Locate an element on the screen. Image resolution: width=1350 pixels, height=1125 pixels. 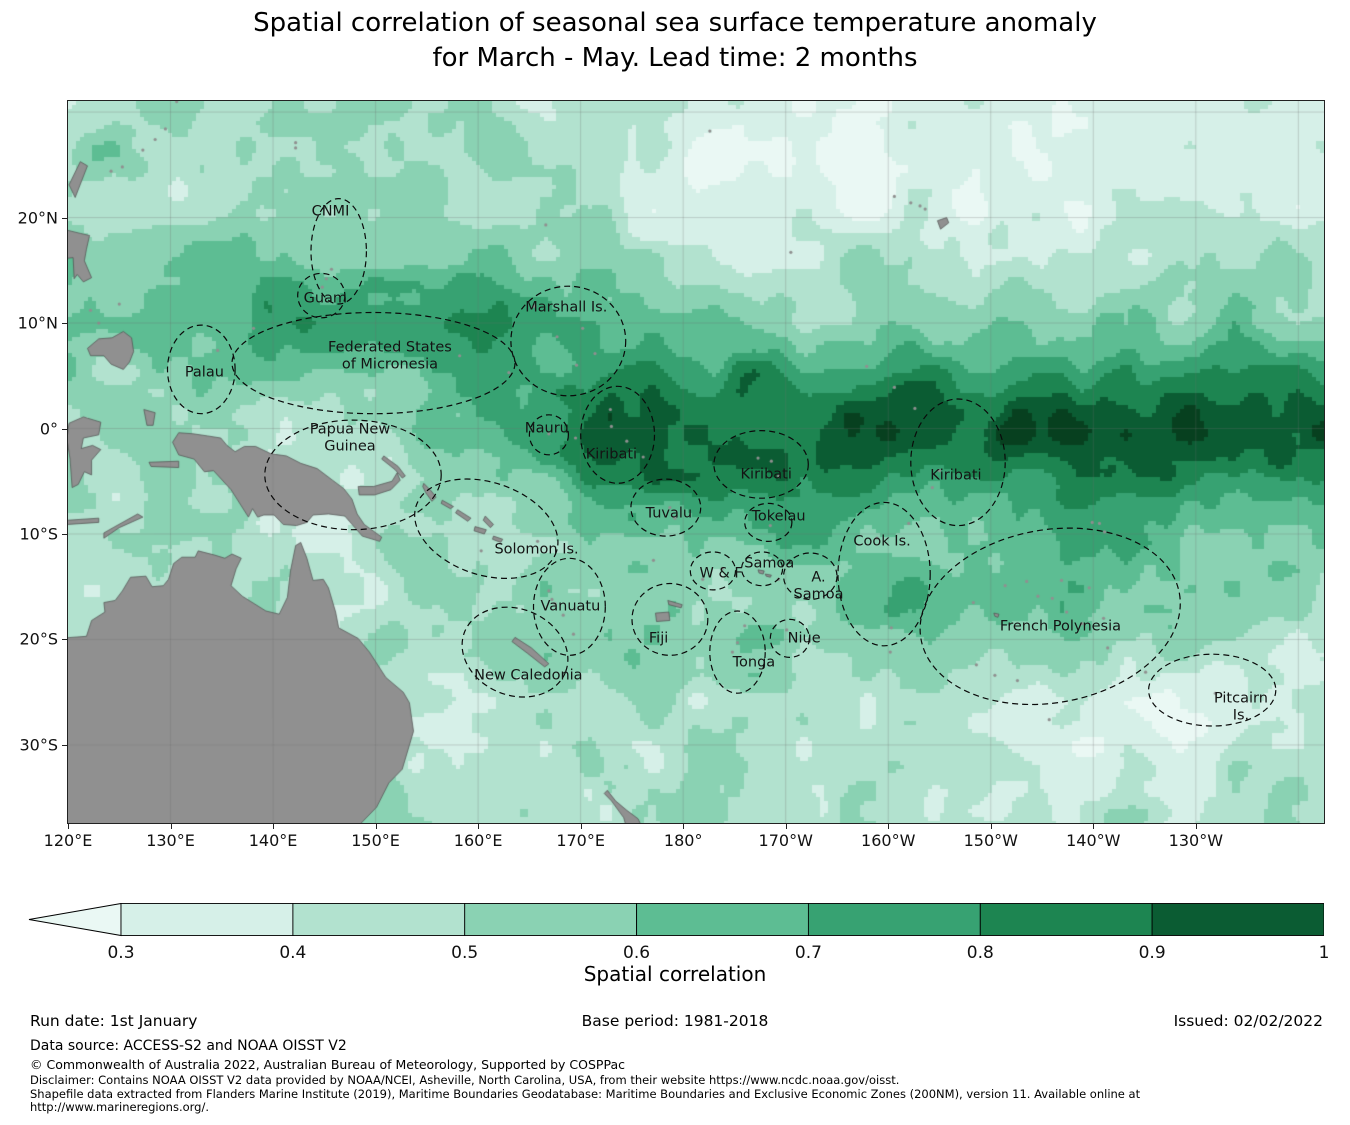
y-tick-label: 20°N is located at coordinates (37, 218).